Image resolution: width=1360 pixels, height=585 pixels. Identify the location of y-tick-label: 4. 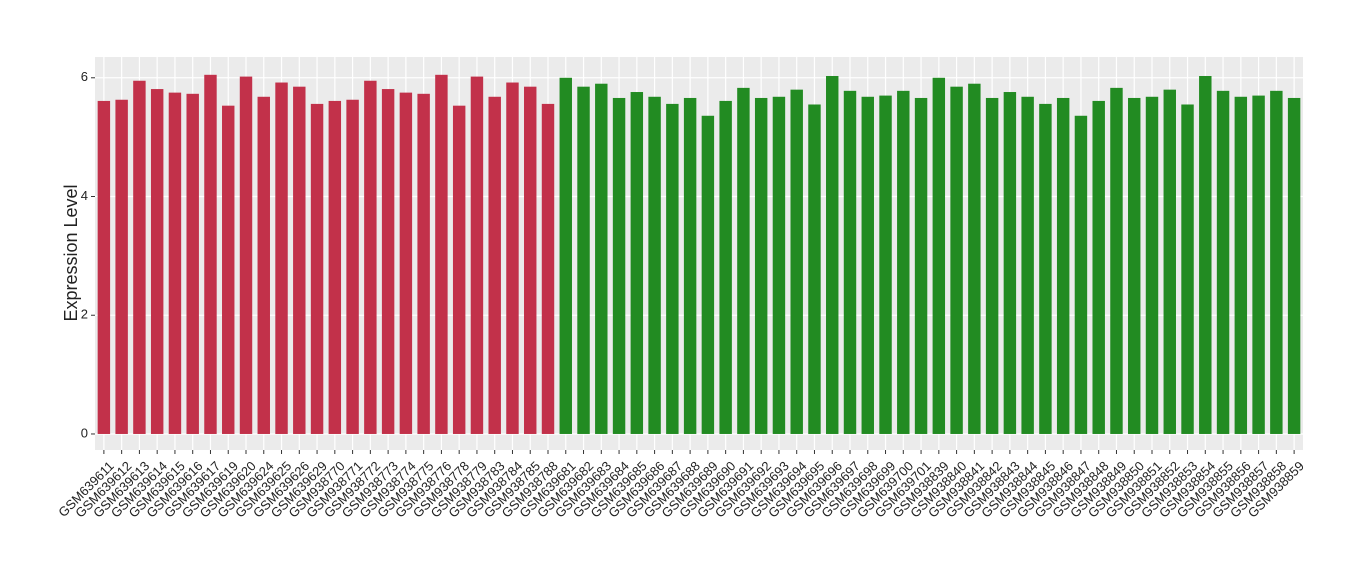
(84, 195).